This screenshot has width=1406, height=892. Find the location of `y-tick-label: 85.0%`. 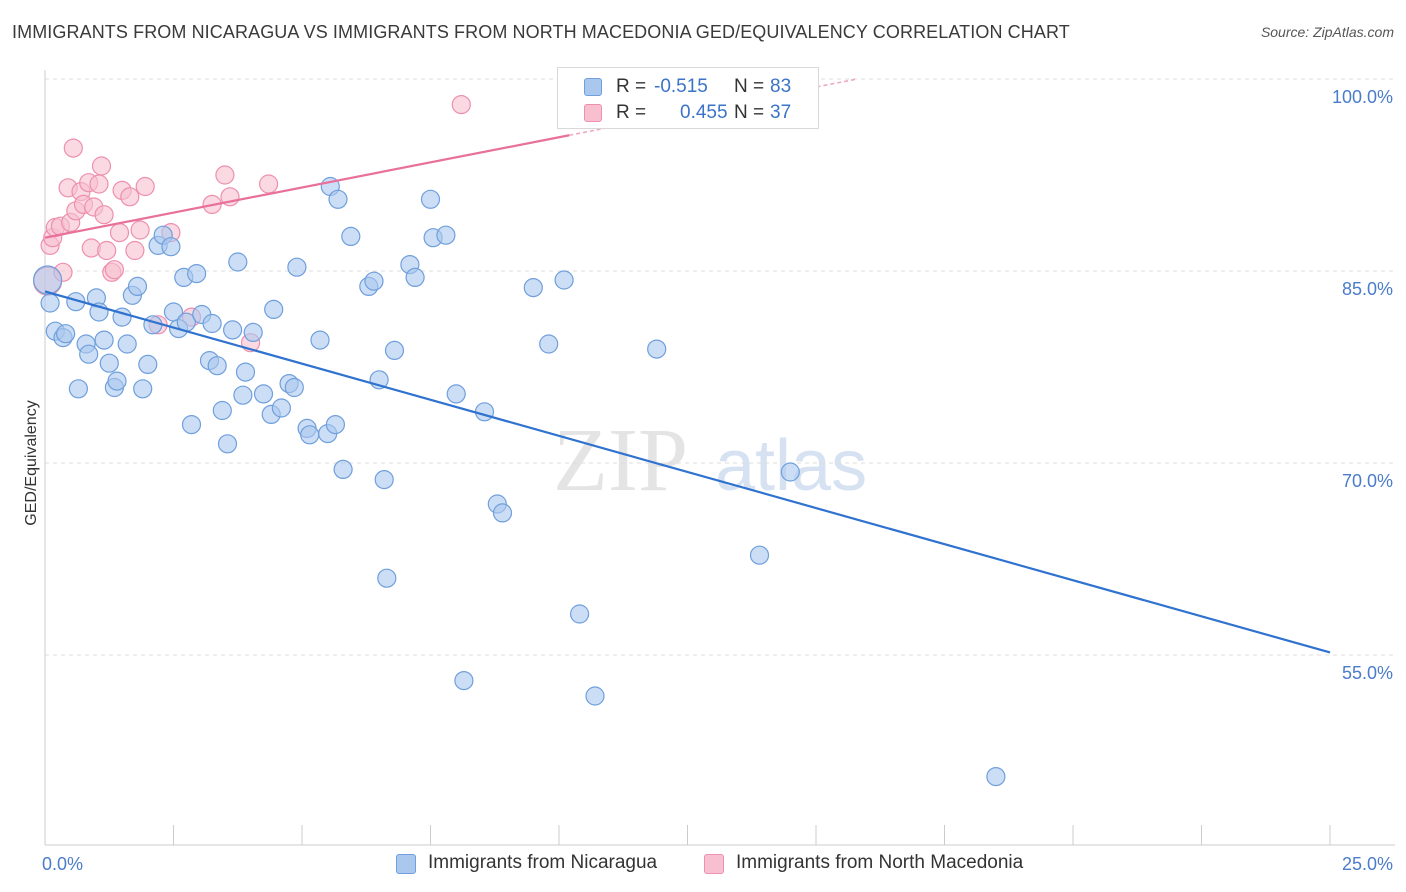

y-tick-label: 85.0% is located at coordinates (1367, 289).